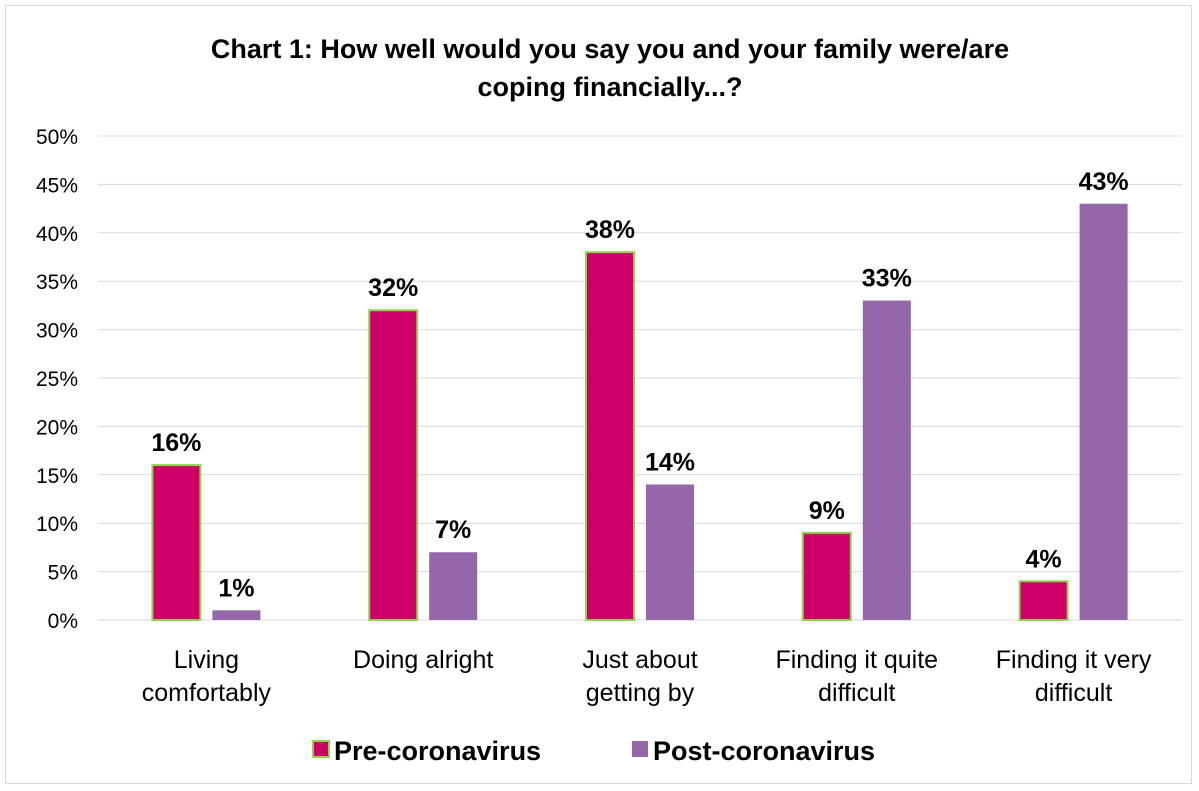 This screenshot has height=791, width=1199. Describe the element at coordinates (57, 282) in the screenshot. I see `y-tick-label: 35%` at that location.